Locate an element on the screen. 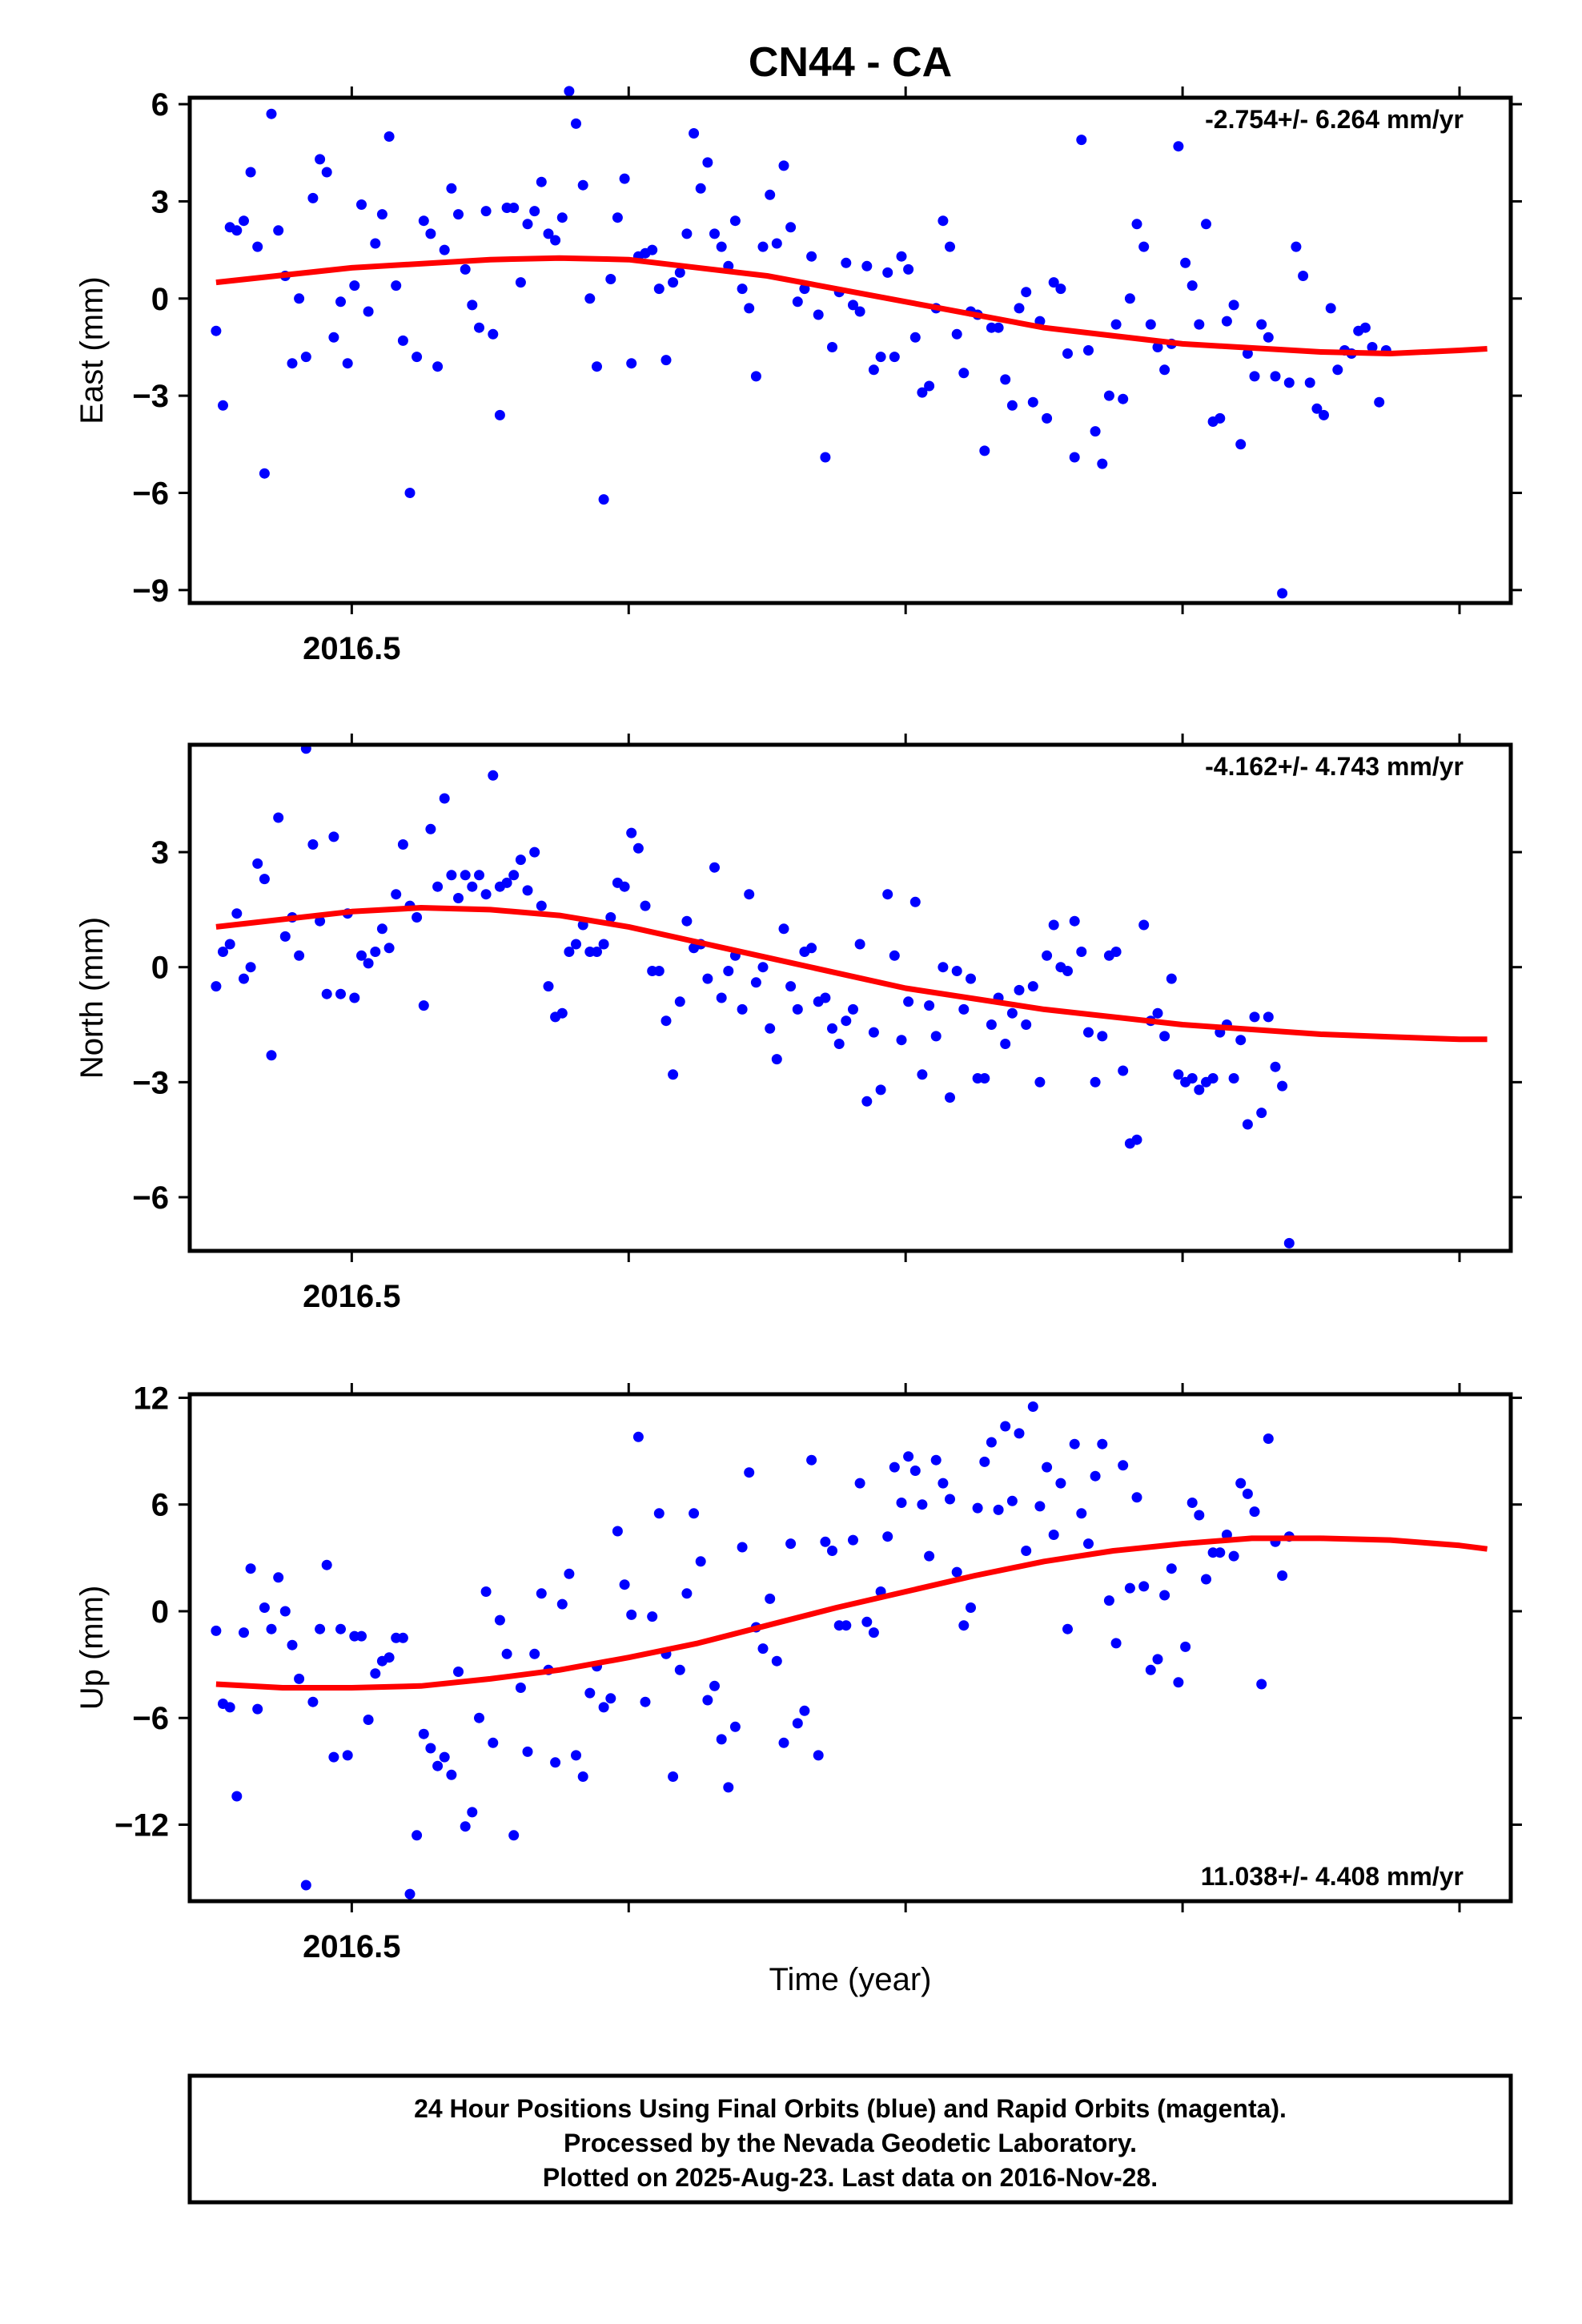 The height and width of the screenshot is (2324, 1582). y-tick-label-up: −12 is located at coordinates (141, 1825).